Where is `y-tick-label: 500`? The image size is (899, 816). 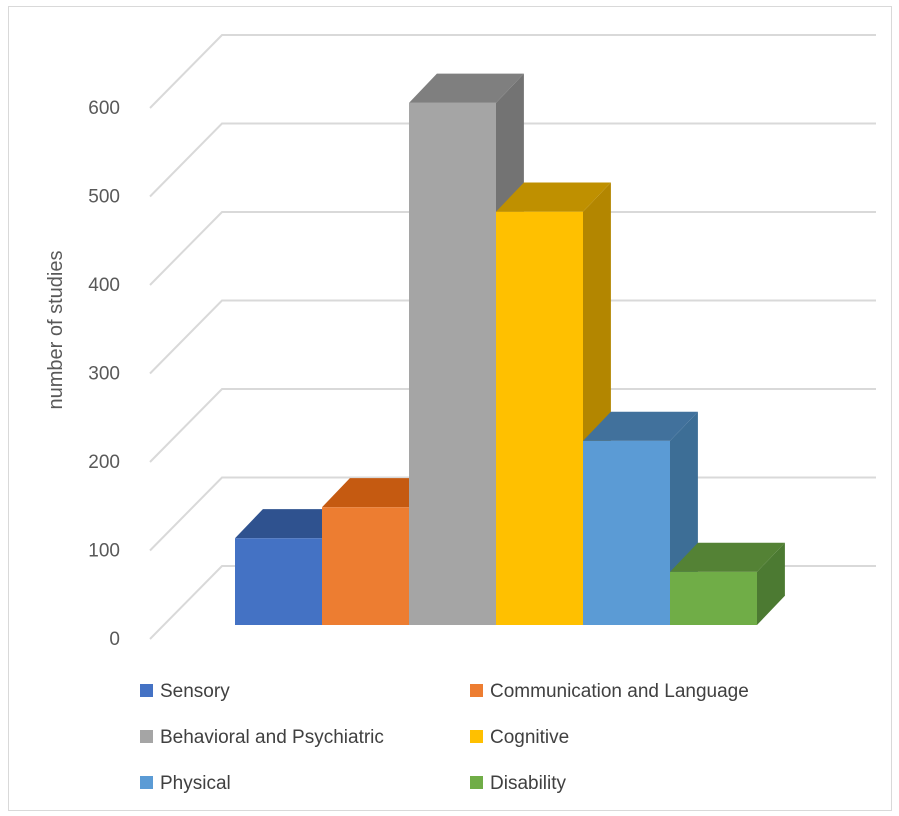 y-tick-label: 500 is located at coordinates (104, 197).